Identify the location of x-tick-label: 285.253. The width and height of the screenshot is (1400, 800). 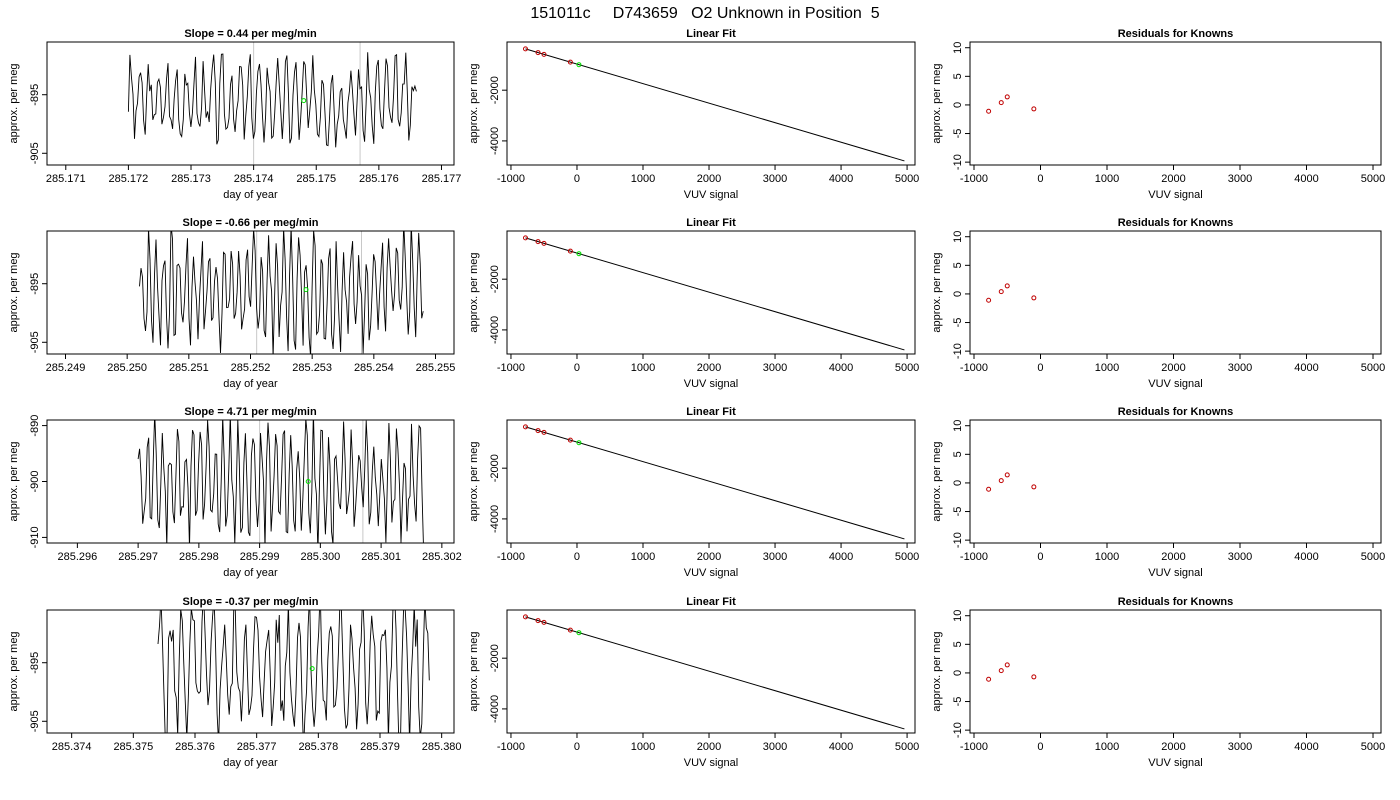
(312, 368).